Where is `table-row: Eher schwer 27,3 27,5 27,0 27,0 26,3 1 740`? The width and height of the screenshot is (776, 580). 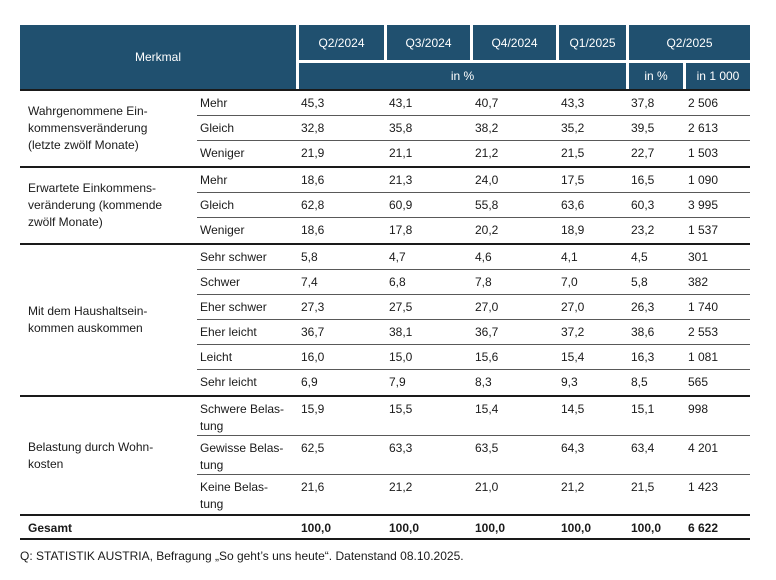
table-row: Eher schwer 27,3 27,5 27,0 27,0 26,3 1 740 is located at coordinates (473, 307).